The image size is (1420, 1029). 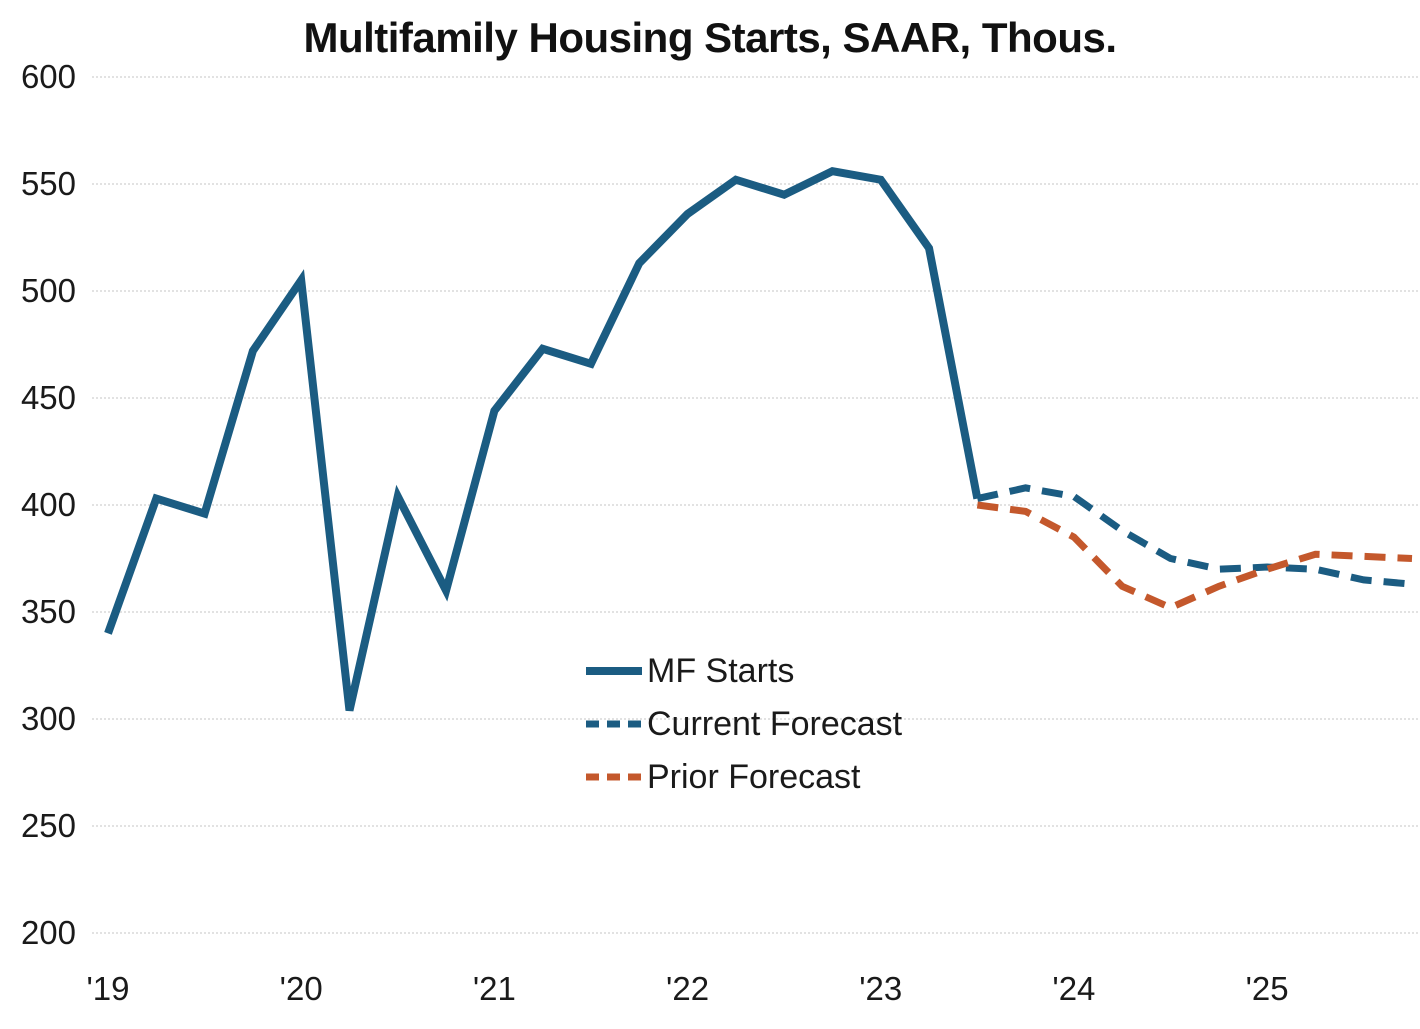 What do you see at coordinates (48, 825) in the screenshot?
I see `y-tick-label: 250` at bounding box center [48, 825].